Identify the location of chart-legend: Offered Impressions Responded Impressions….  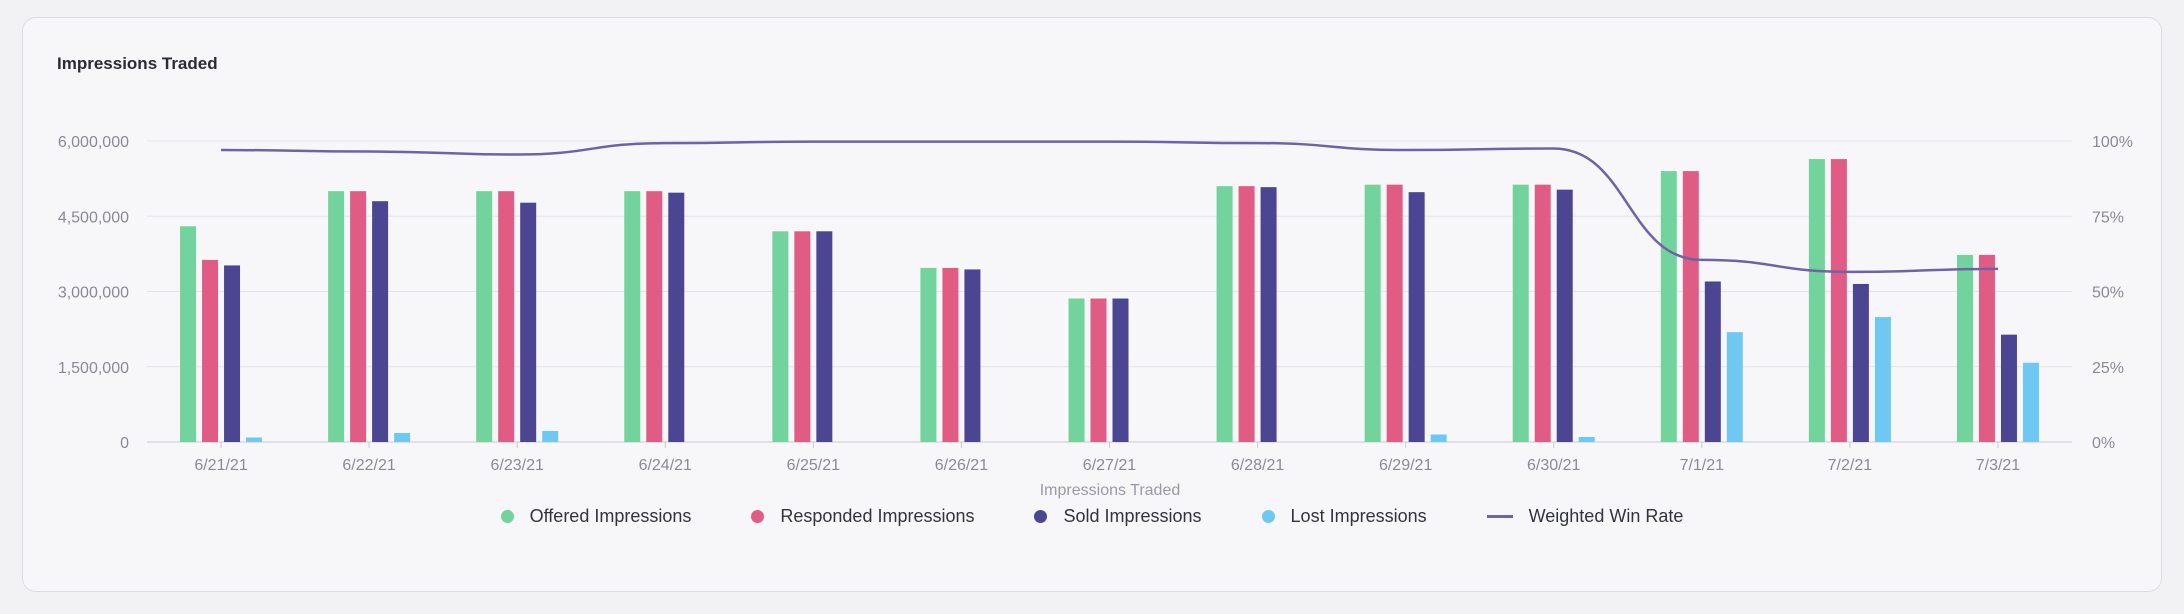
(1092, 516).